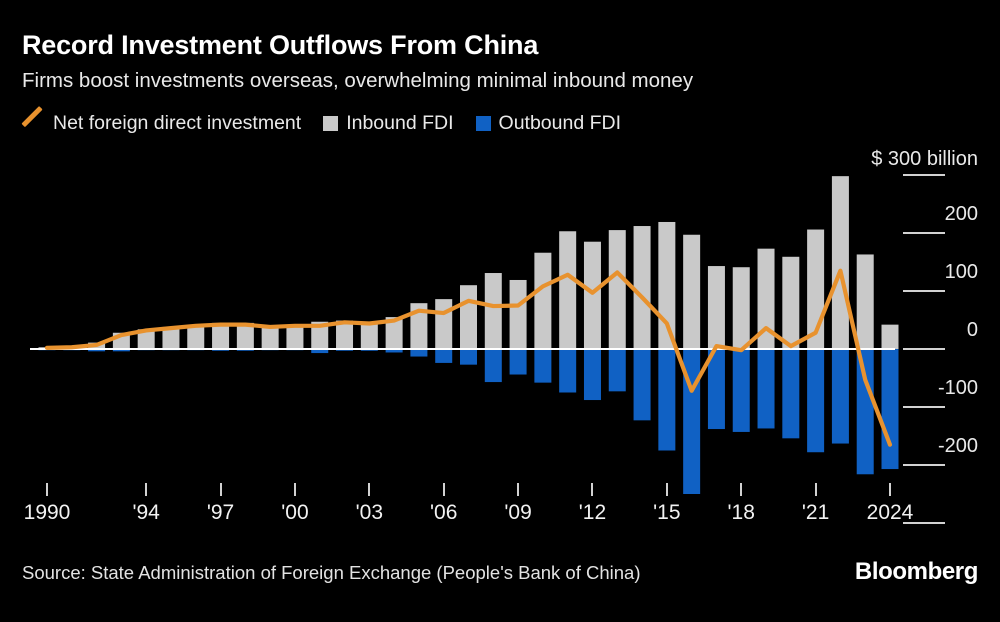 The image size is (1000, 622). Describe the element at coordinates (220, 512) in the screenshot. I see `x-axis-tick-label: '97` at that location.